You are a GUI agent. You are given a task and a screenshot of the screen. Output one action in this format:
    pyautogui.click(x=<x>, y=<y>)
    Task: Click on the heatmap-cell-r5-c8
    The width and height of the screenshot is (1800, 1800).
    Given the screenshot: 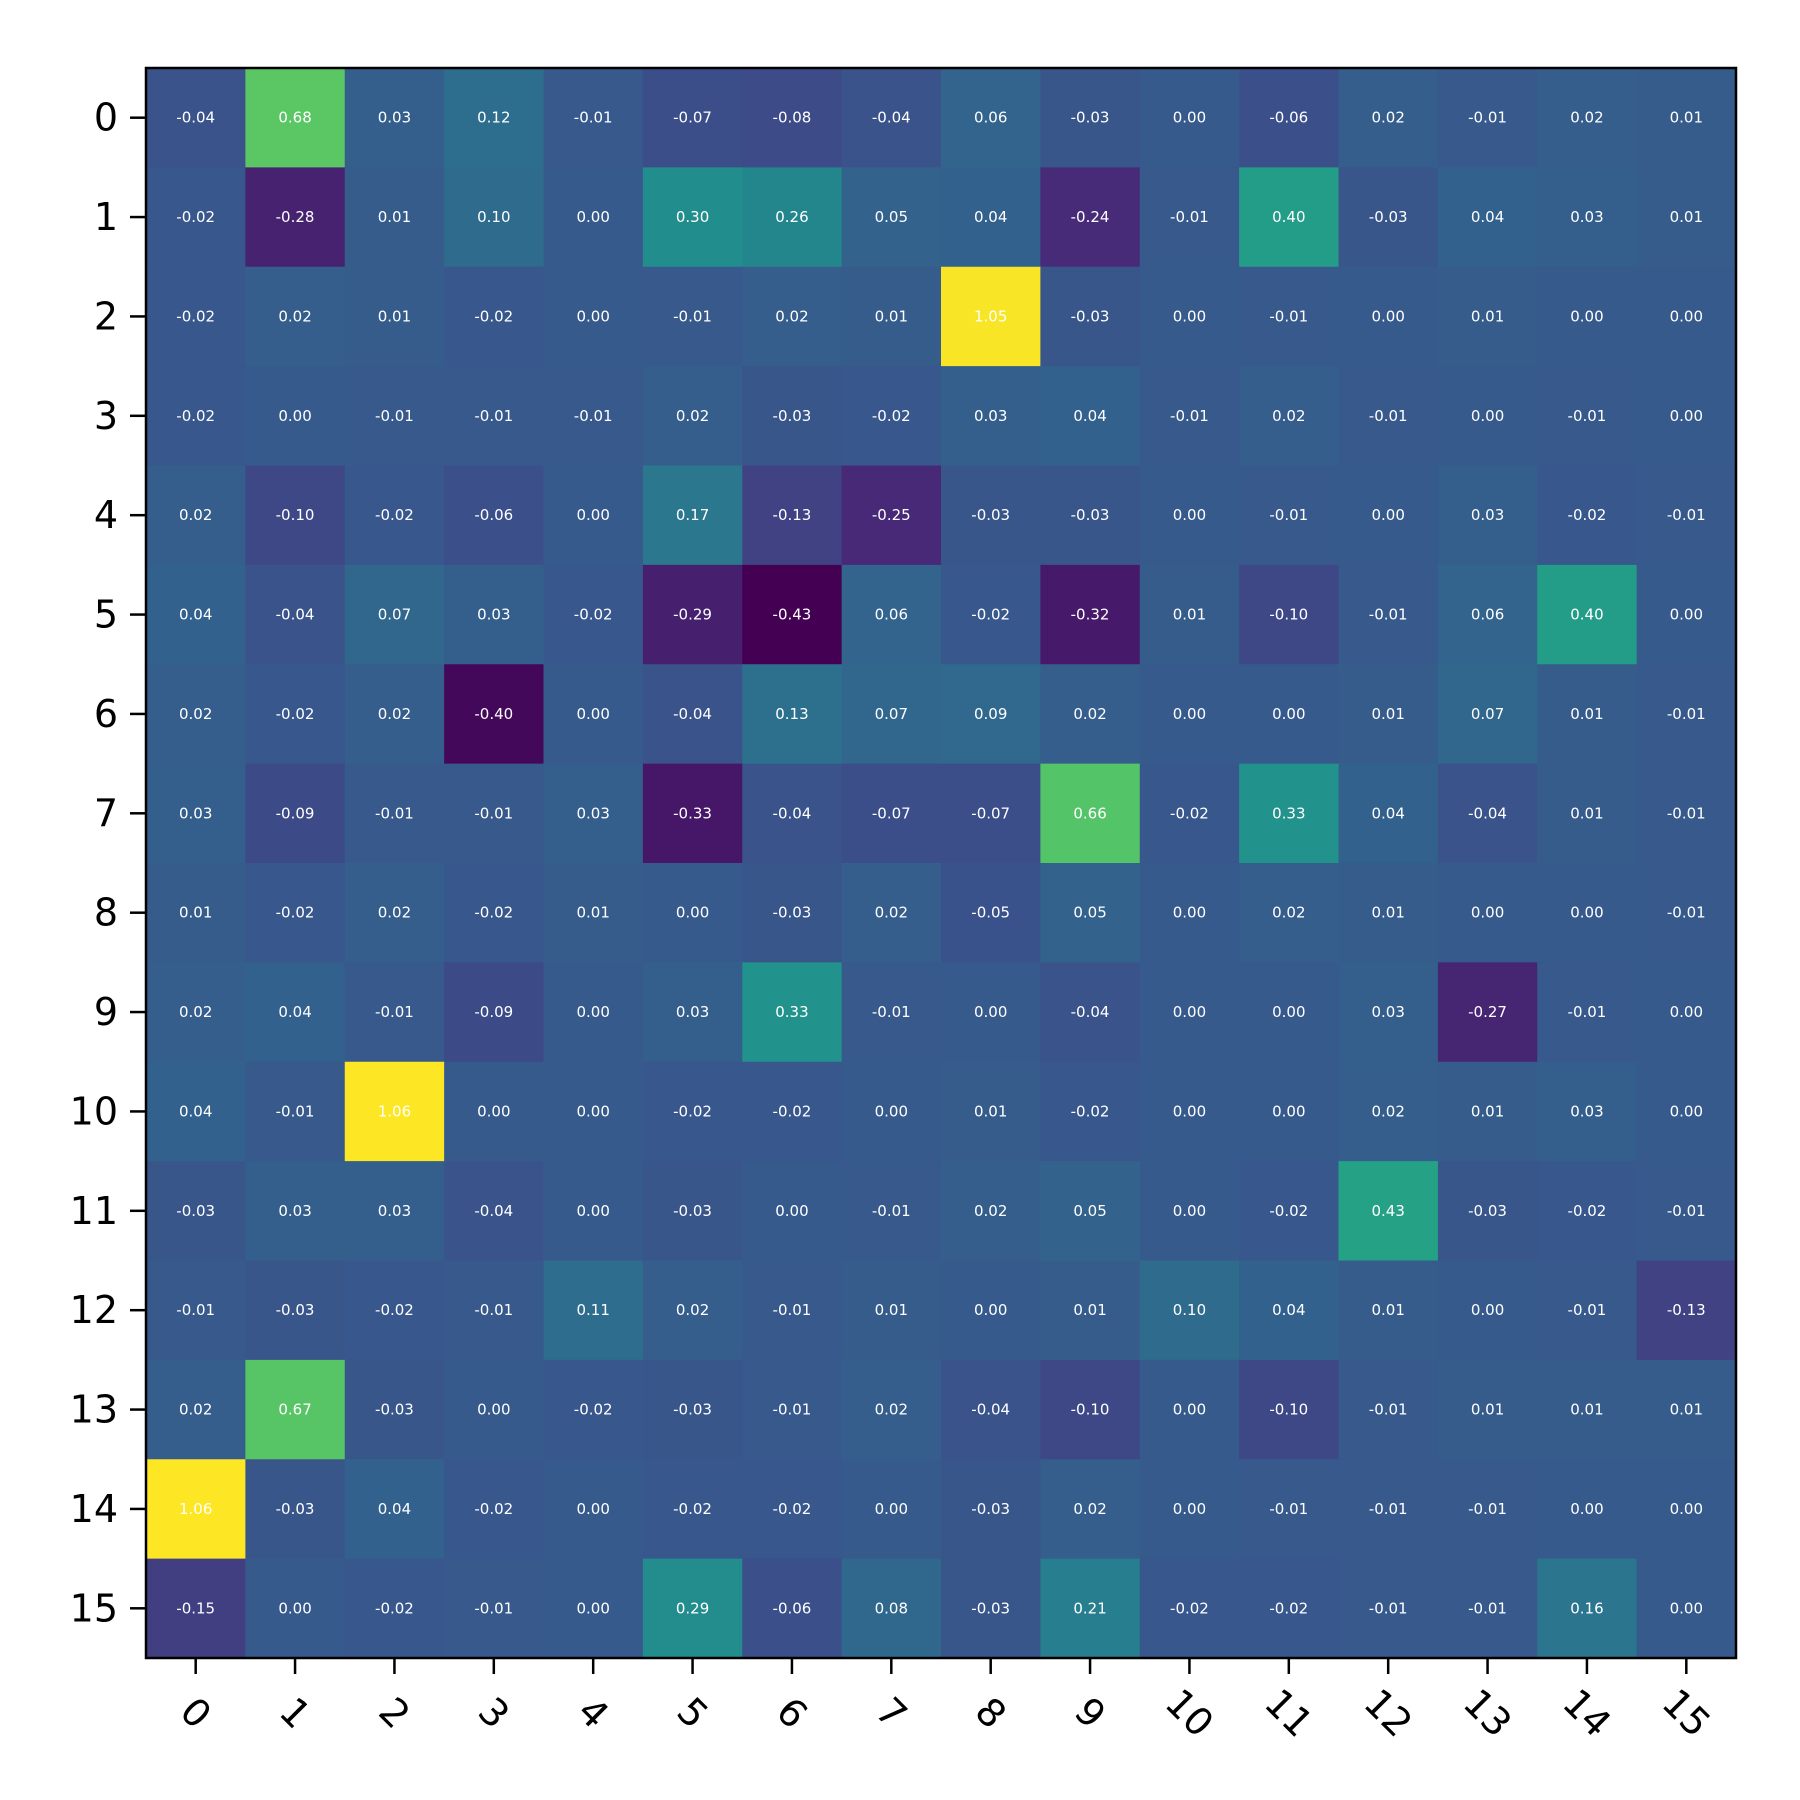 What is the action you would take?
    pyautogui.click(x=991, y=614)
    